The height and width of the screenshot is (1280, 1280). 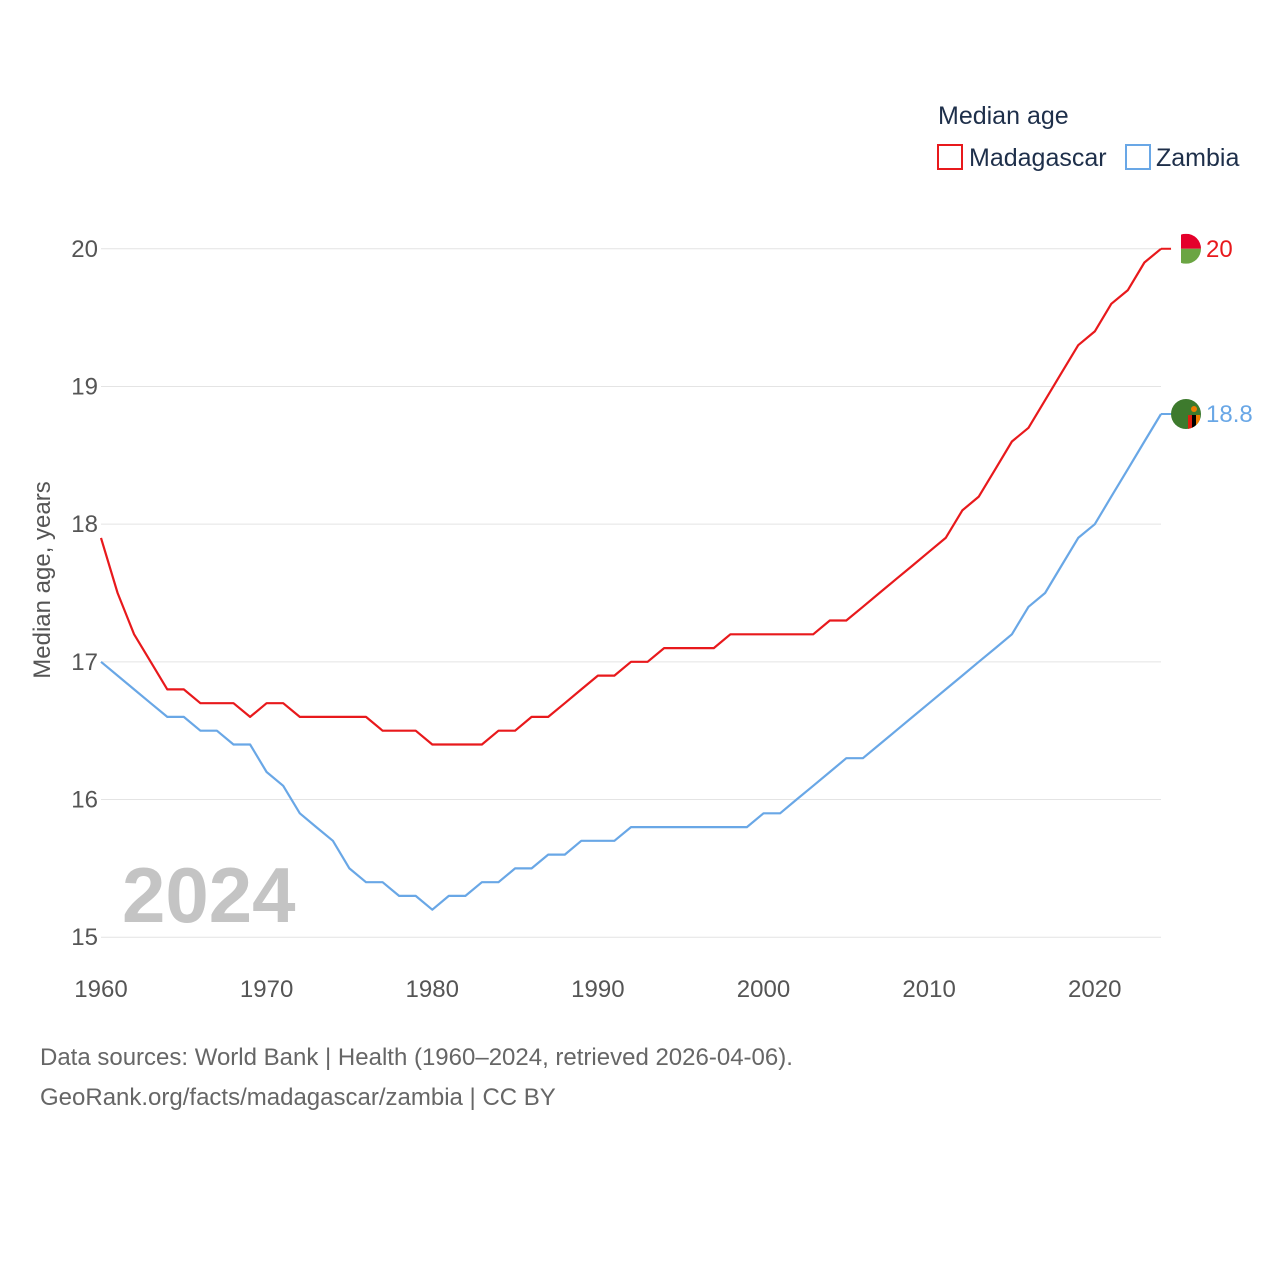 I want to click on zambia-flag-icon, so click(x=1186, y=414).